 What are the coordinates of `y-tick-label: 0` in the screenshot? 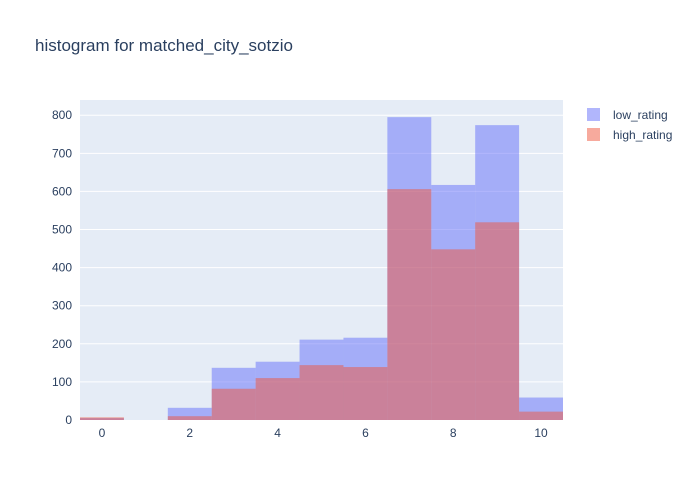 It's located at (68, 420).